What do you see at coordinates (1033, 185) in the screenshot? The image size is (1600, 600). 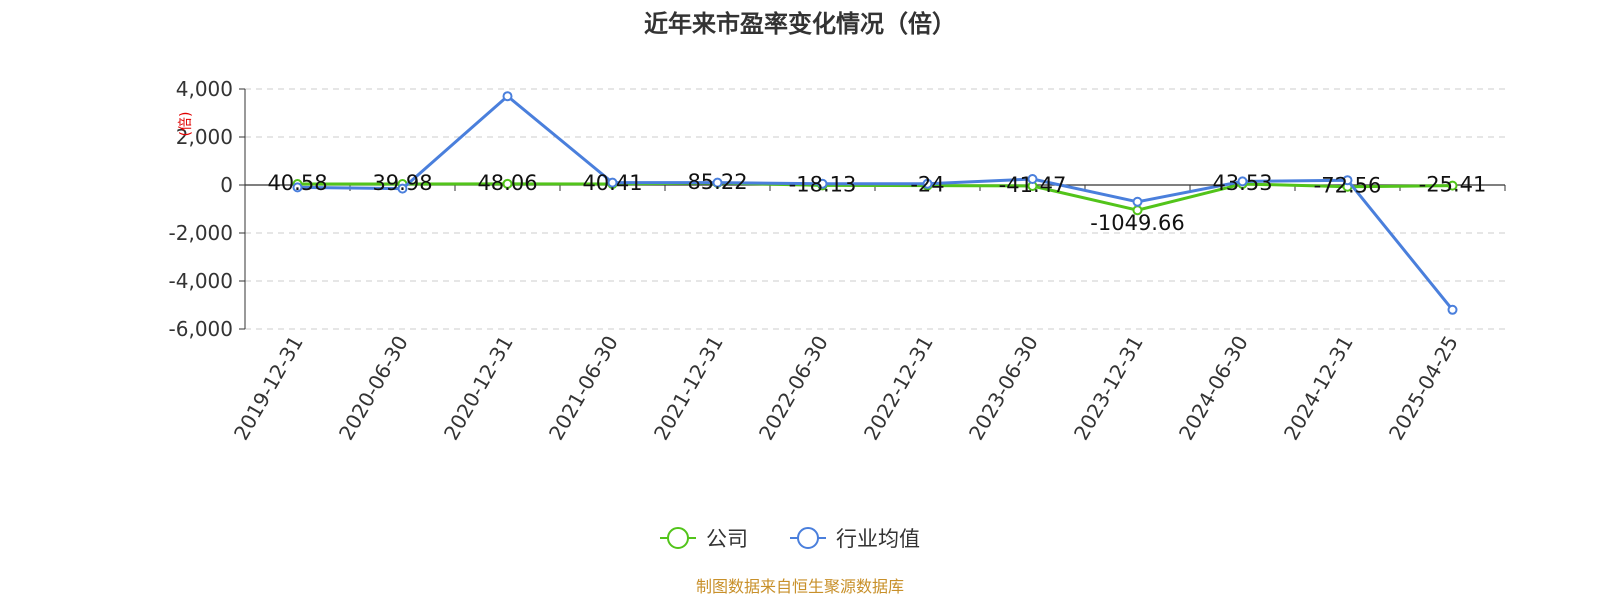 I see `data-label: -41.47` at bounding box center [1033, 185].